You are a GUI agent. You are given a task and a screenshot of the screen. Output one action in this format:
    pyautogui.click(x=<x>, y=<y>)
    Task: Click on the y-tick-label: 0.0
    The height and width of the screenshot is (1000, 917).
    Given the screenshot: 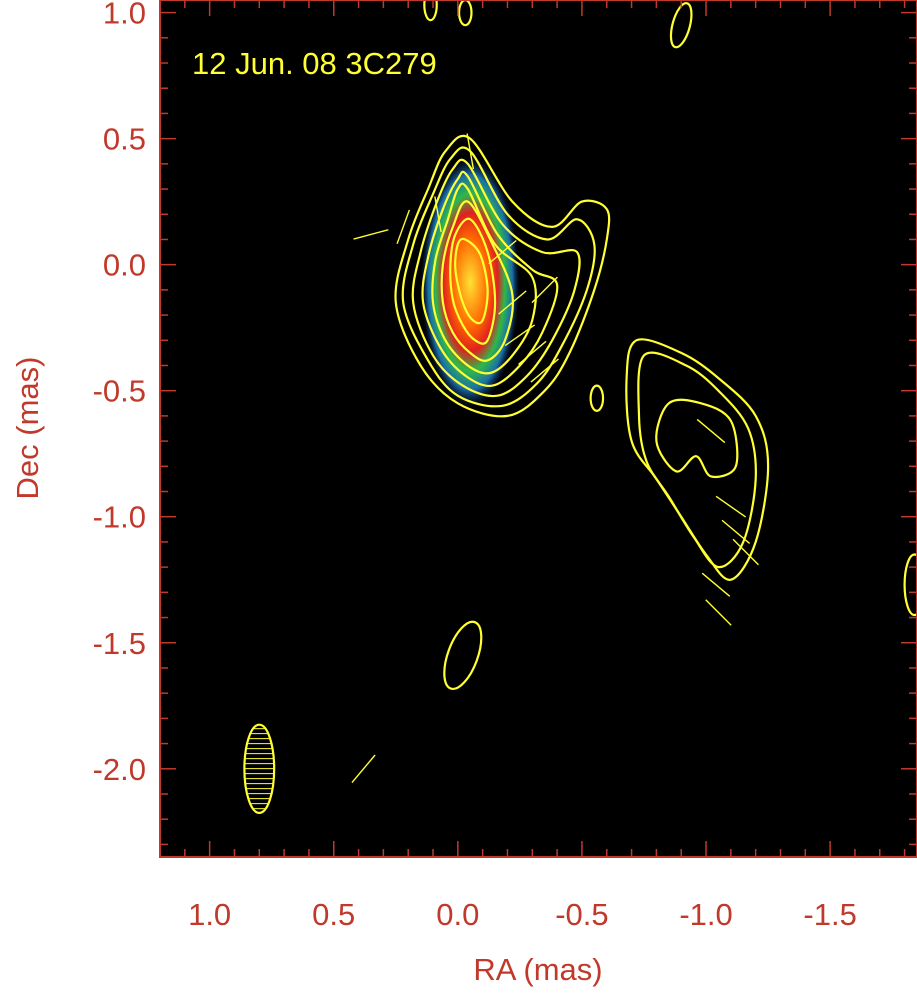 What is the action you would take?
    pyautogui.click(x=124, y=265)
    